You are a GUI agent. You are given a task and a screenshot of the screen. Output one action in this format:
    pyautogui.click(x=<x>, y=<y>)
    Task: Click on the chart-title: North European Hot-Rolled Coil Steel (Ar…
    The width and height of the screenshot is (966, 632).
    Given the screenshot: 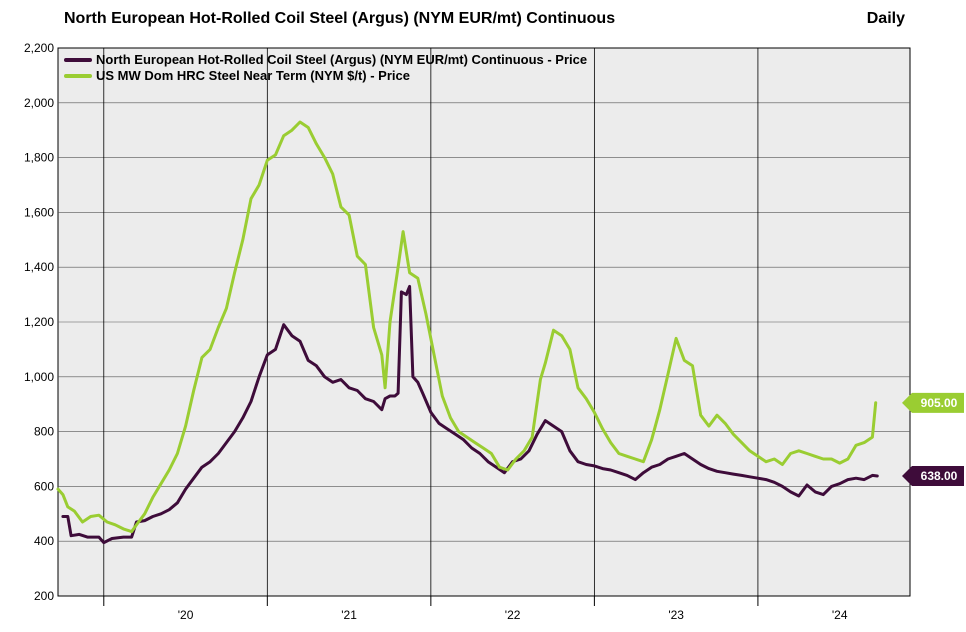 What is the action you would take?
    pyautogui.click(x=339, y=18)
    